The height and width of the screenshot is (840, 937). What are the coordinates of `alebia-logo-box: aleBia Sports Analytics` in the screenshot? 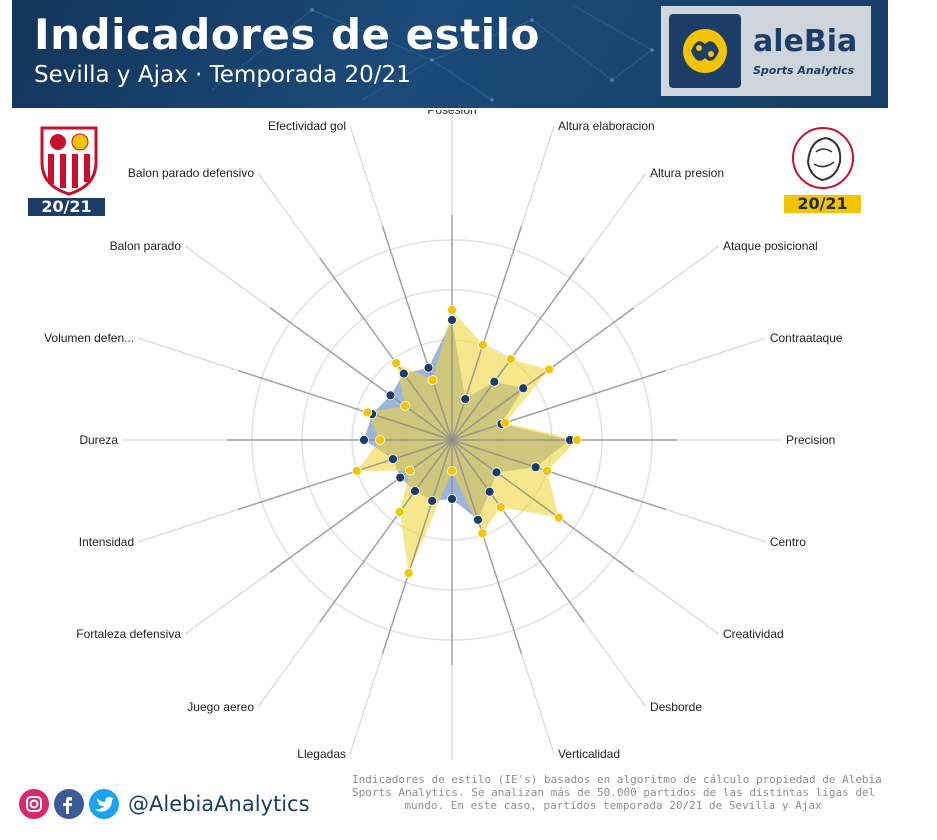 It's located at (766, 51).